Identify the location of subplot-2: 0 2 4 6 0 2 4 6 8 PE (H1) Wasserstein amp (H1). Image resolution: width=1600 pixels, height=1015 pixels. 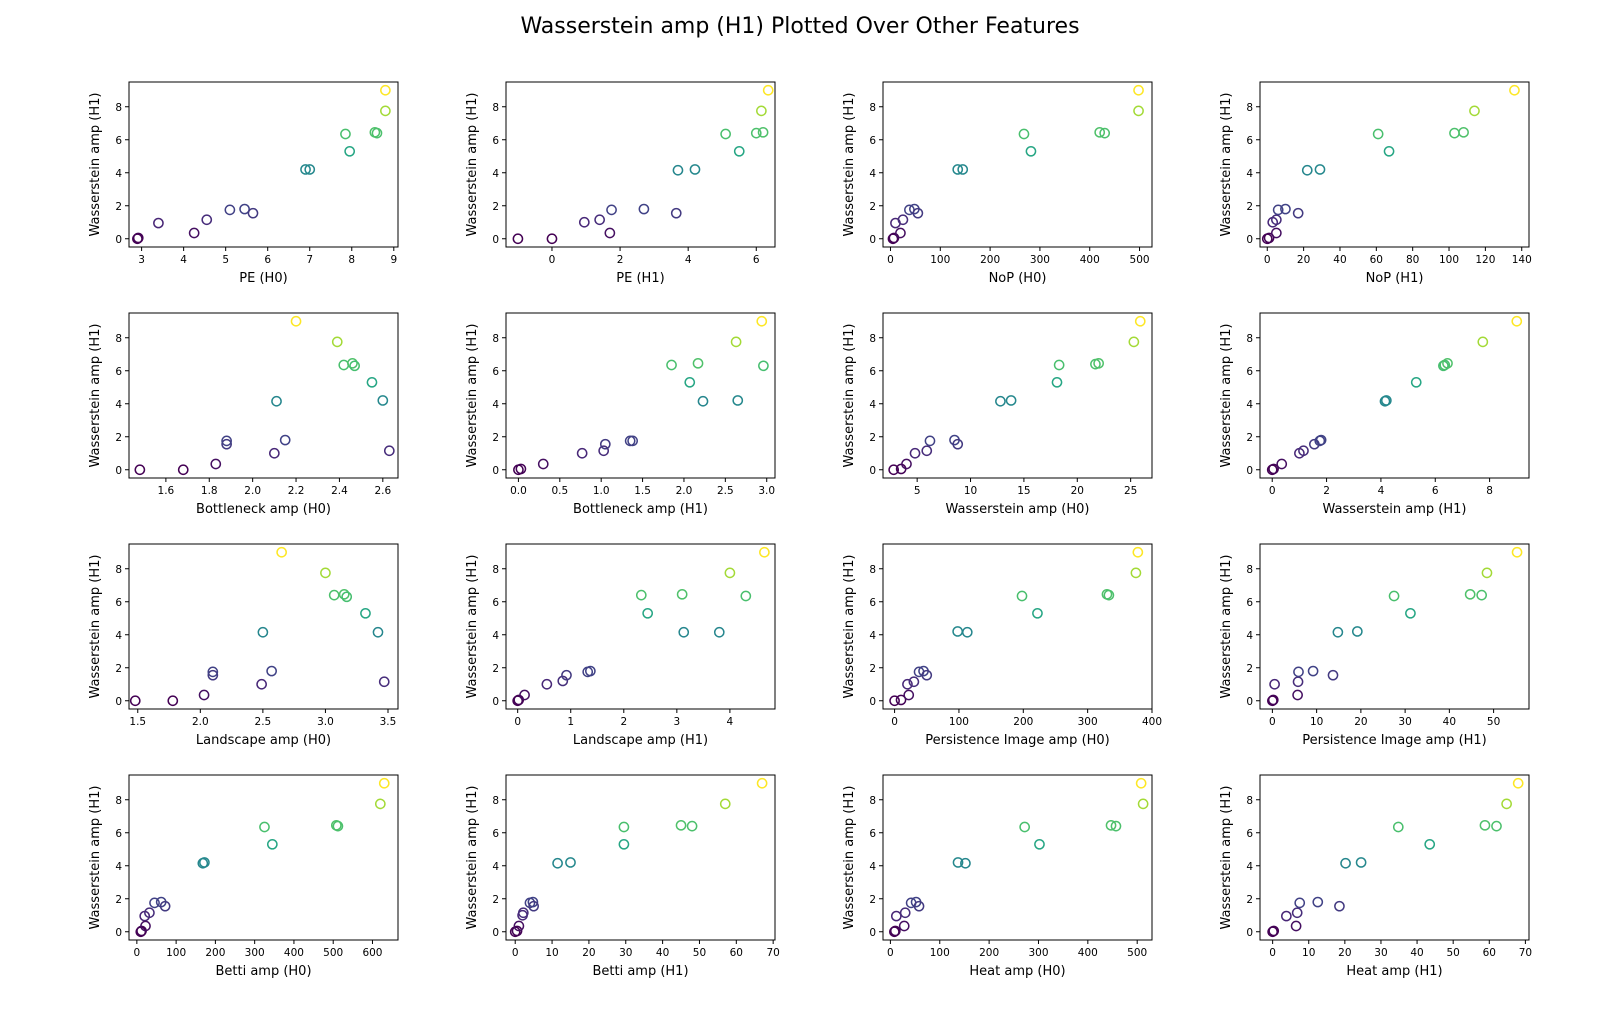
(620, 183).